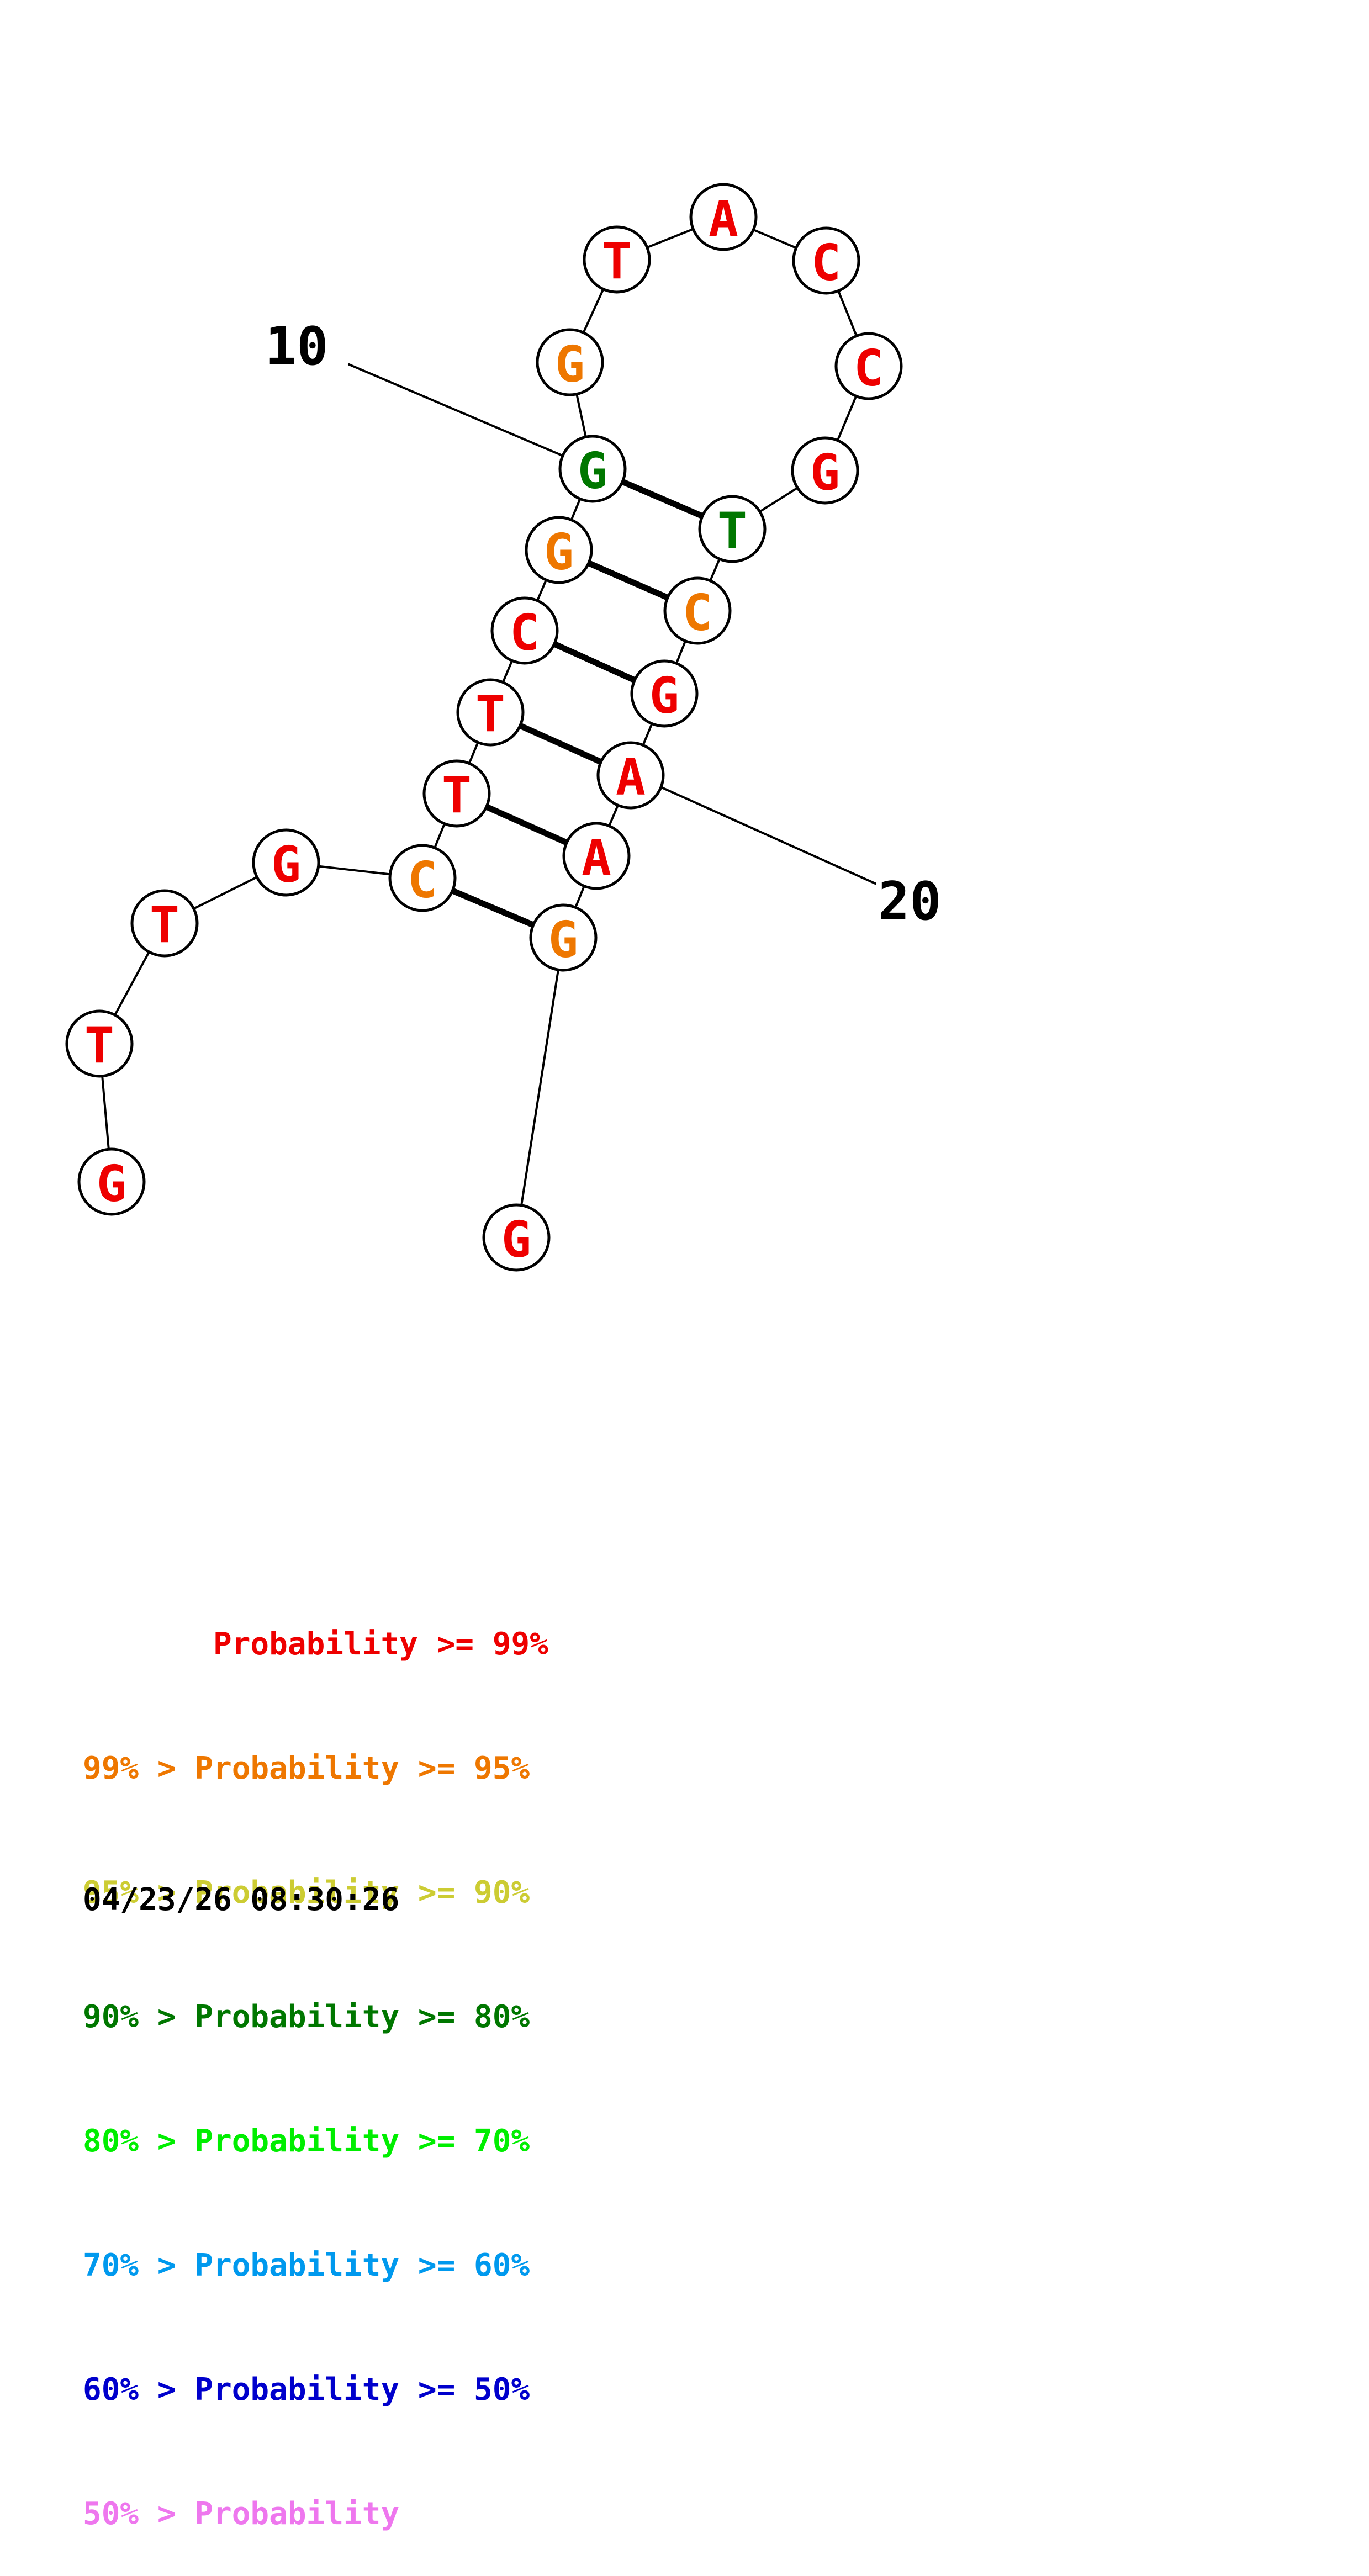  I want to click on legend-row-p95: 99% > Probability >= 95%, so click(307, 1768).